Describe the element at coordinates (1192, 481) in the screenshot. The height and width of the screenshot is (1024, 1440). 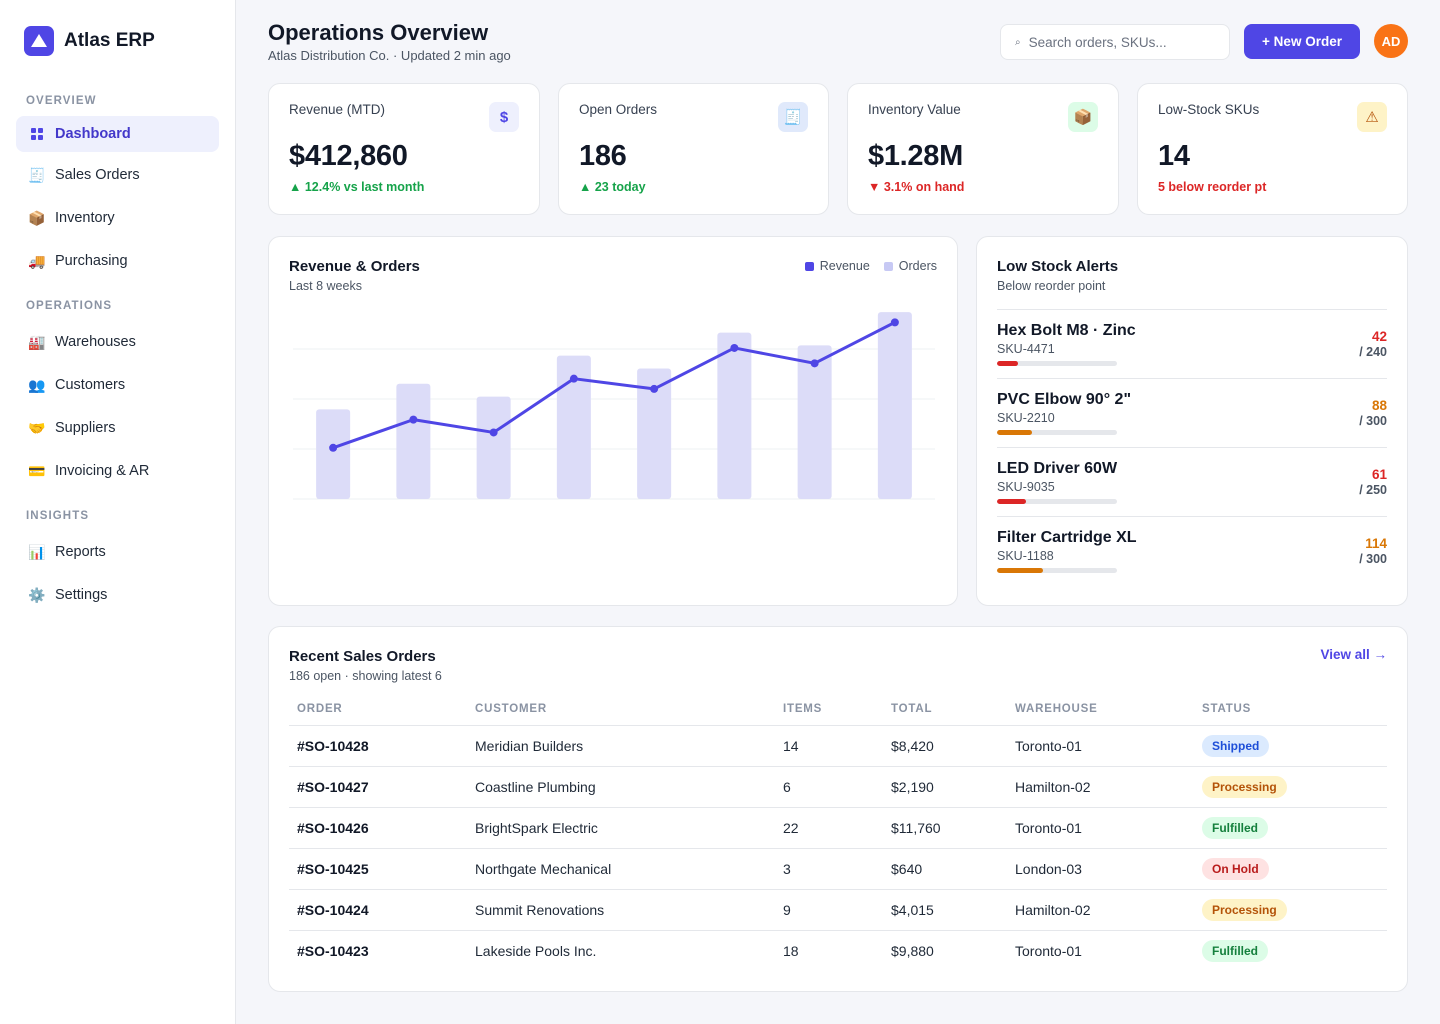
I see `list-item: LED Driver 60W SKU-9035 61/ 250` at that location.